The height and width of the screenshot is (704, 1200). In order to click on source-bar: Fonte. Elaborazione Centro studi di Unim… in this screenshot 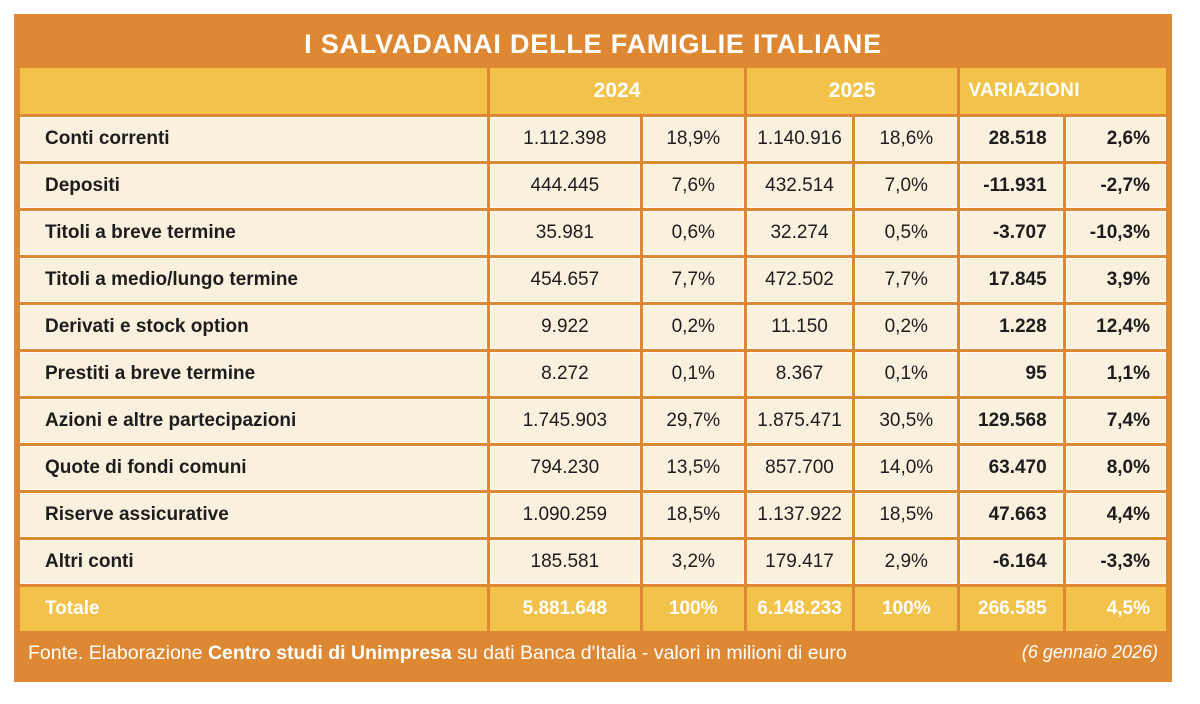, I will do `click(593, 653)`.